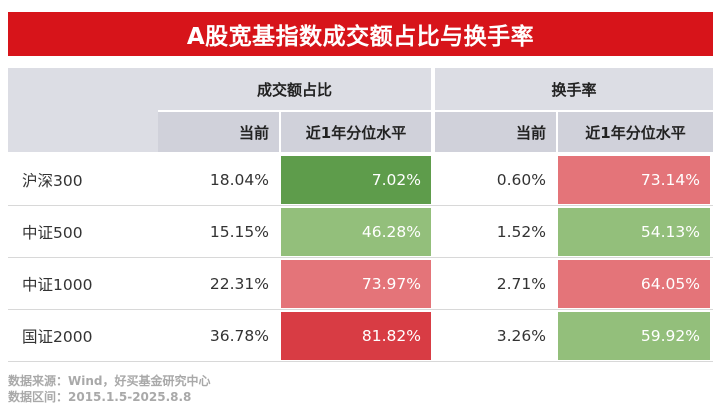 This screenshot has width=721, height=407. What do you see at coordinates (57, 285) in the screenshot?
I see `row-name: 中证1000` at bounding box center [57, 285].